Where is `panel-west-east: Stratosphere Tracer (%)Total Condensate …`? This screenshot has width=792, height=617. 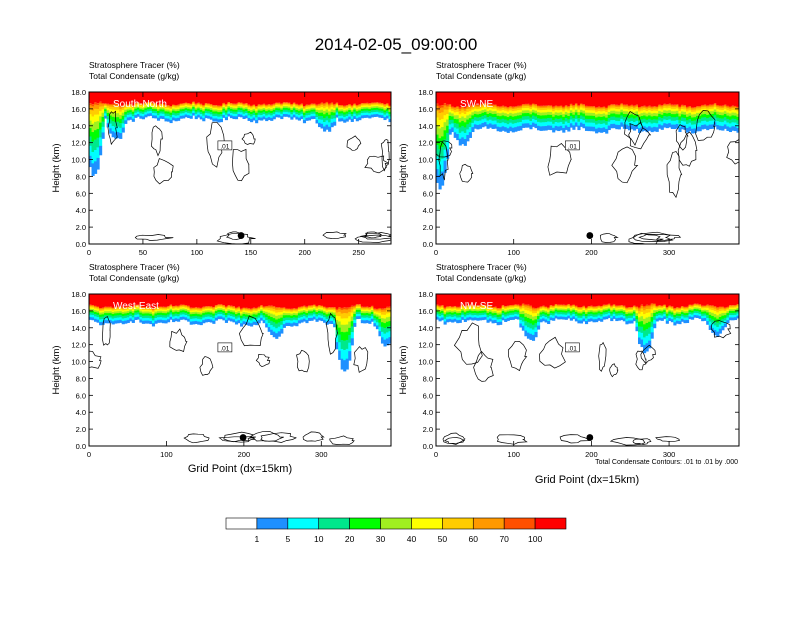
panel-west-east: Stratosphere Tracer (%)Total Condensate … is located at coordinates (221, 360).